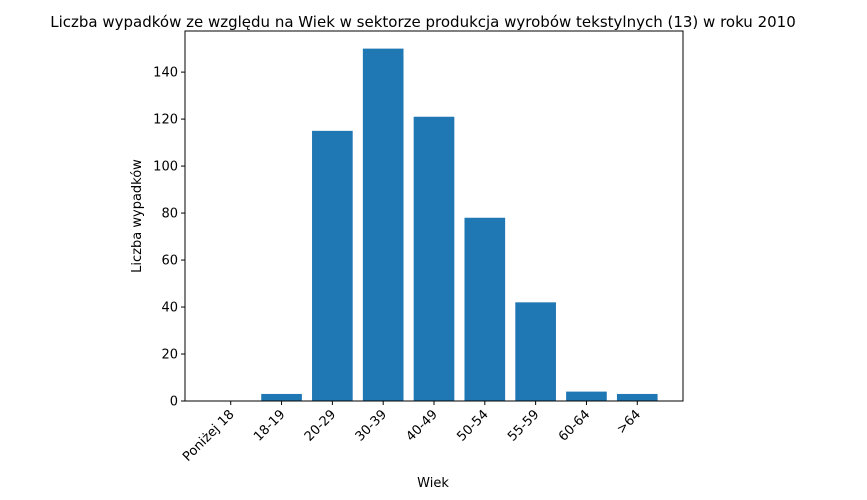 This screenshot has height=500, width=867. Describe the element at coordinates (433, 483) in the screenshot. I see `x-axis-label: Wiek` at that location.